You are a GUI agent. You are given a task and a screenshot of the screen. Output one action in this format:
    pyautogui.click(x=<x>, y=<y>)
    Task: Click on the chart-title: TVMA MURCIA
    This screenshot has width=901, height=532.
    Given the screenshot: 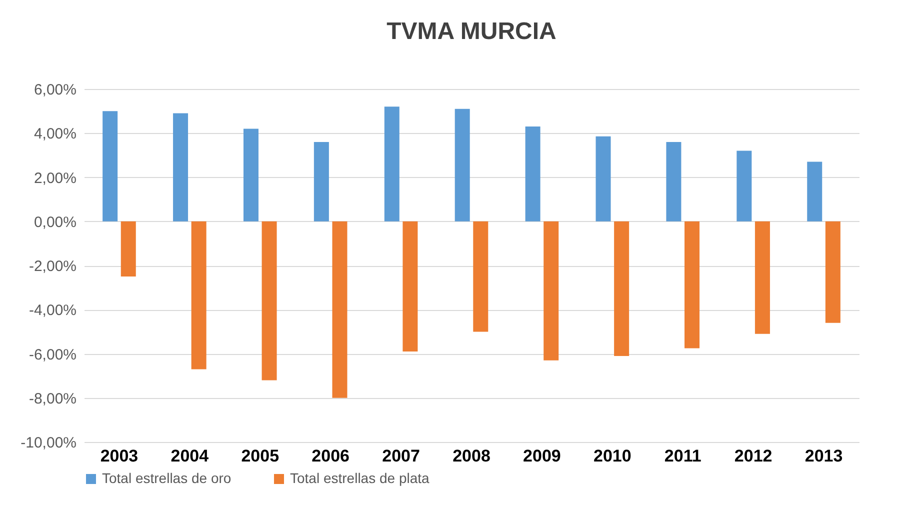 What is the action you would take?
    pyautogui.click(x=471, y=31)
    